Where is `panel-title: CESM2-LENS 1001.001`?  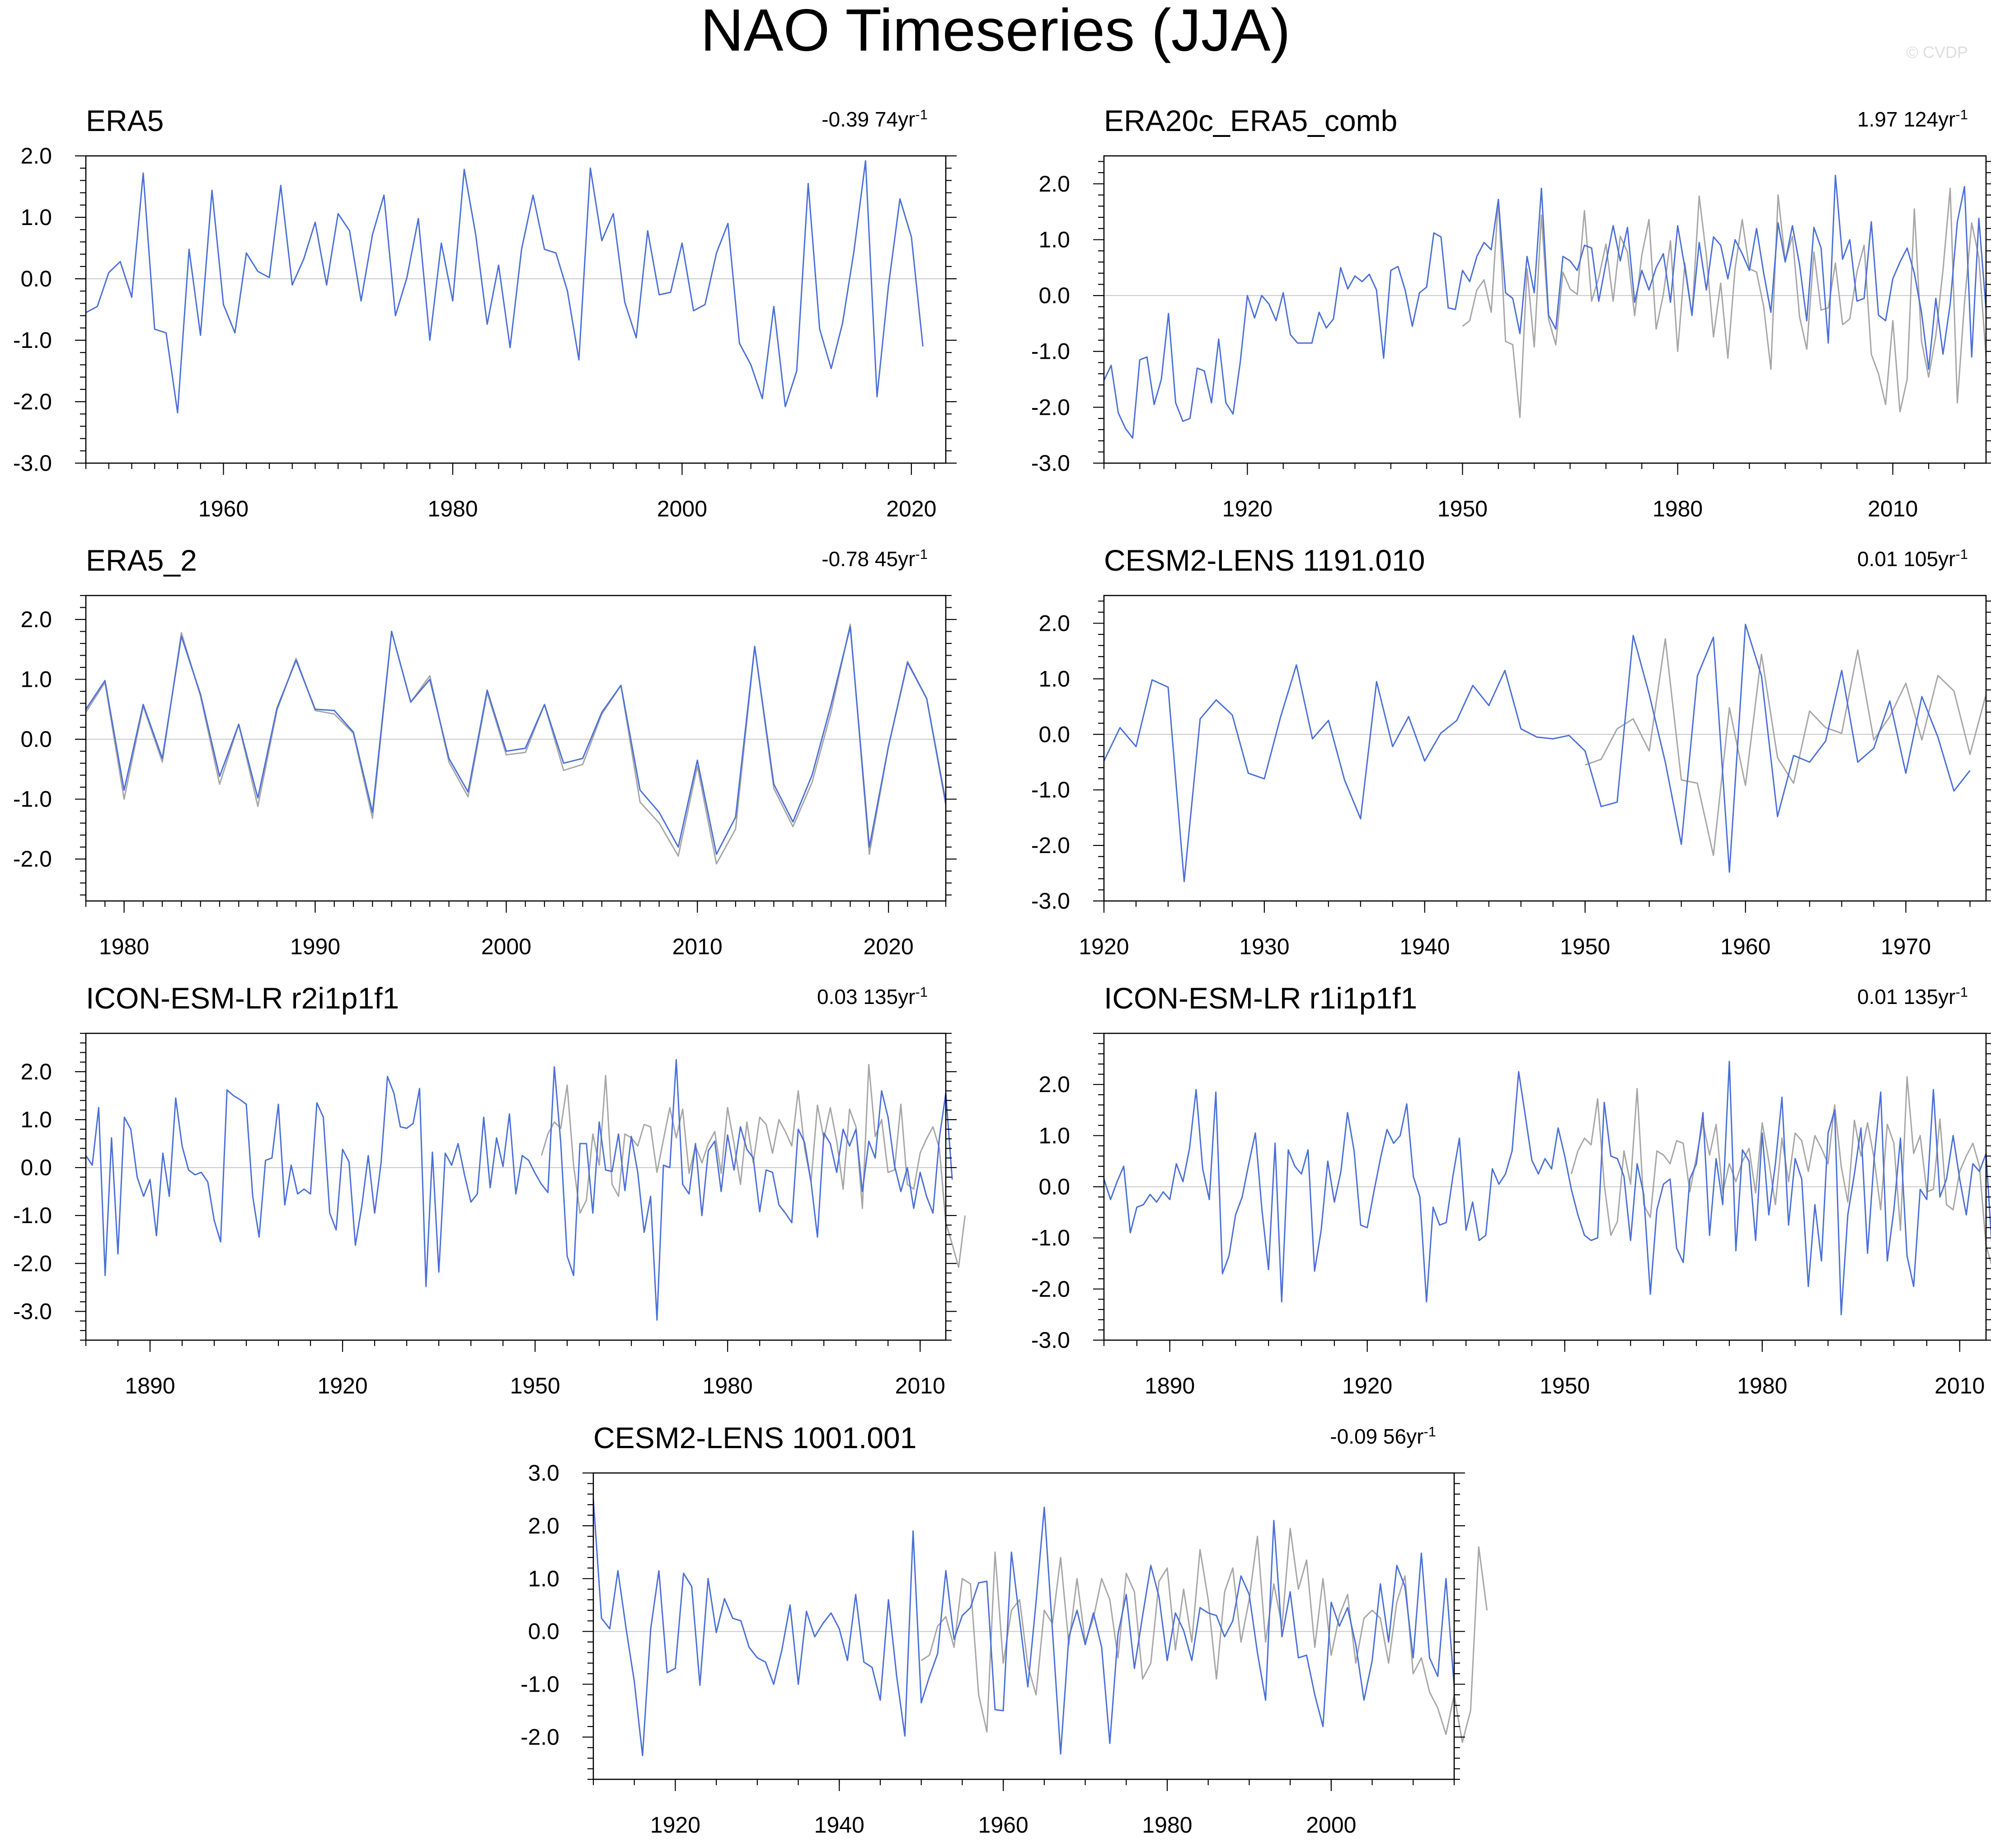 panel-title: CESM2-LENS 1001.001 is located at coordinates (754, 1437).